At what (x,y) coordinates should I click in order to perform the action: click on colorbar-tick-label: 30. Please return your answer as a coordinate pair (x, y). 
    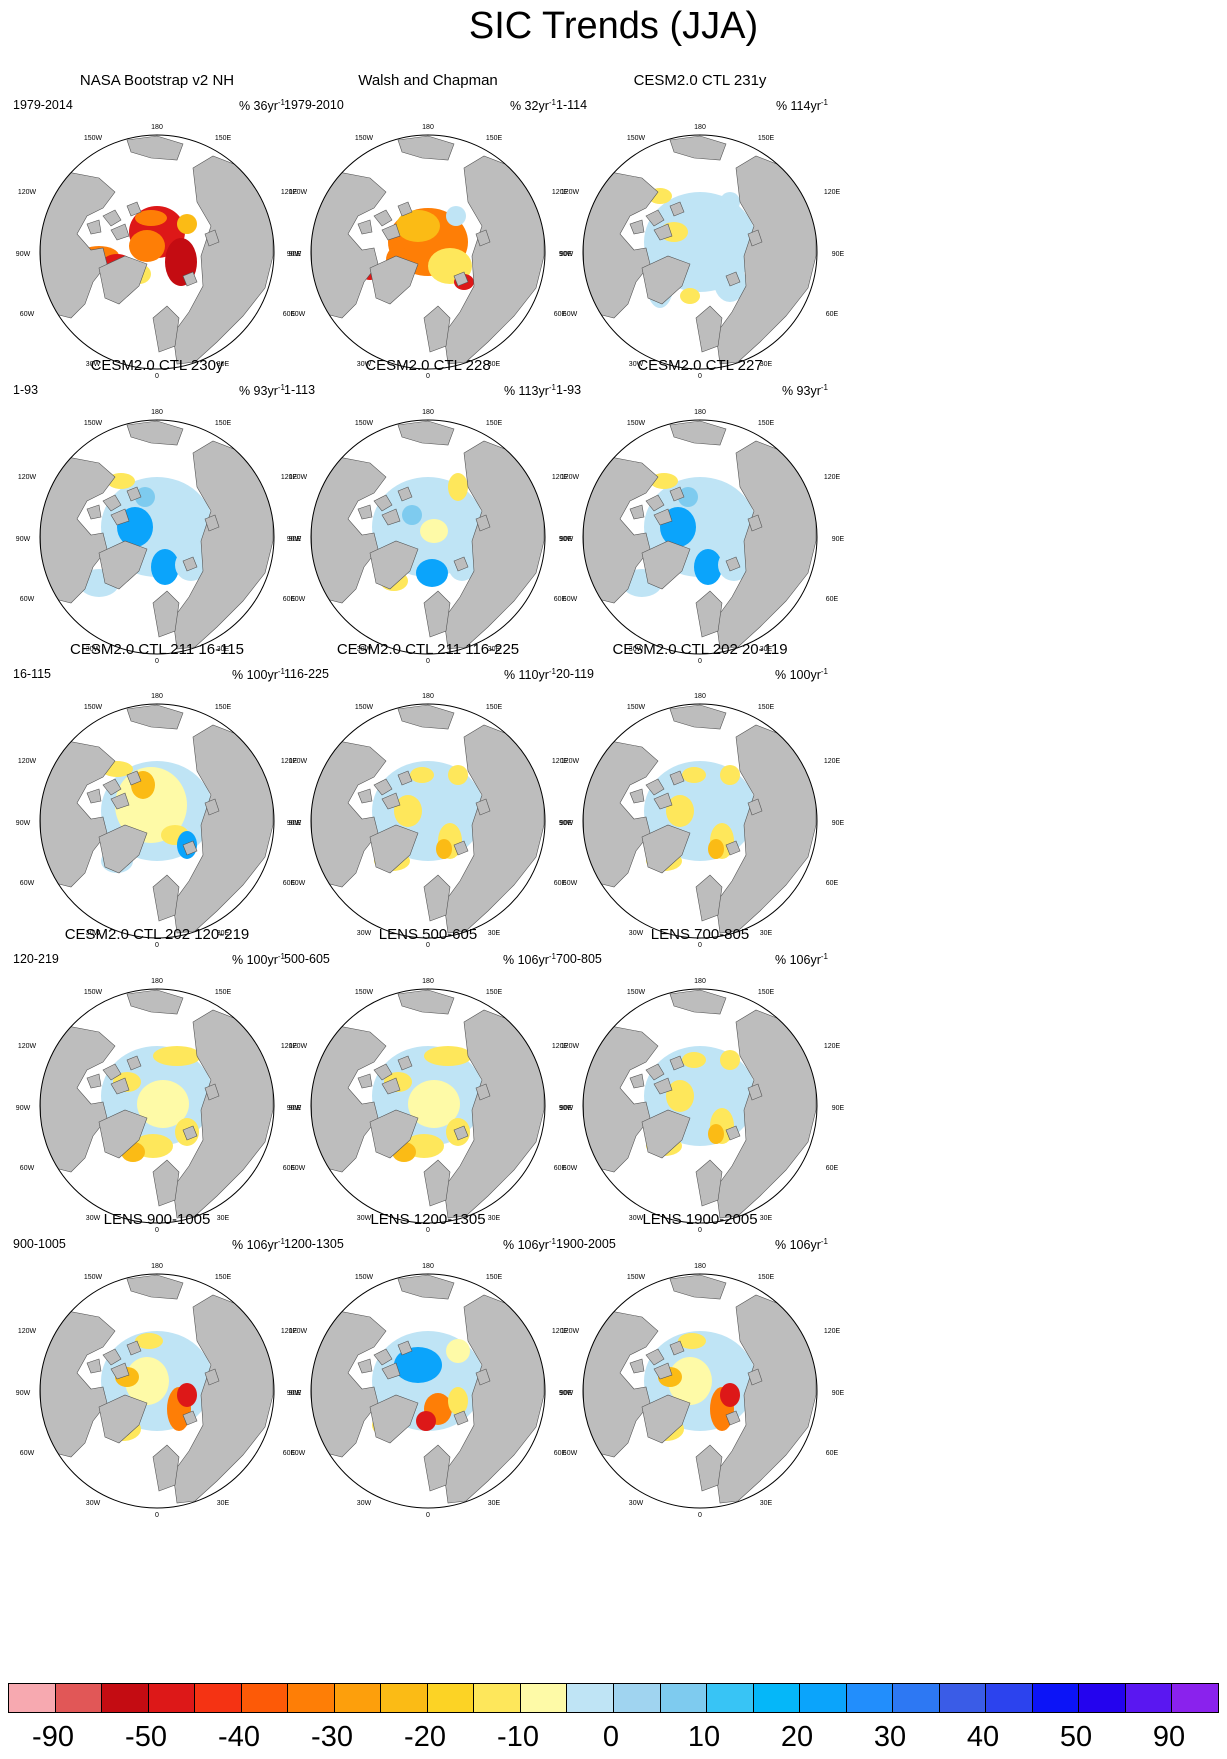
    Looking at the image, I should click on (890, 1737).